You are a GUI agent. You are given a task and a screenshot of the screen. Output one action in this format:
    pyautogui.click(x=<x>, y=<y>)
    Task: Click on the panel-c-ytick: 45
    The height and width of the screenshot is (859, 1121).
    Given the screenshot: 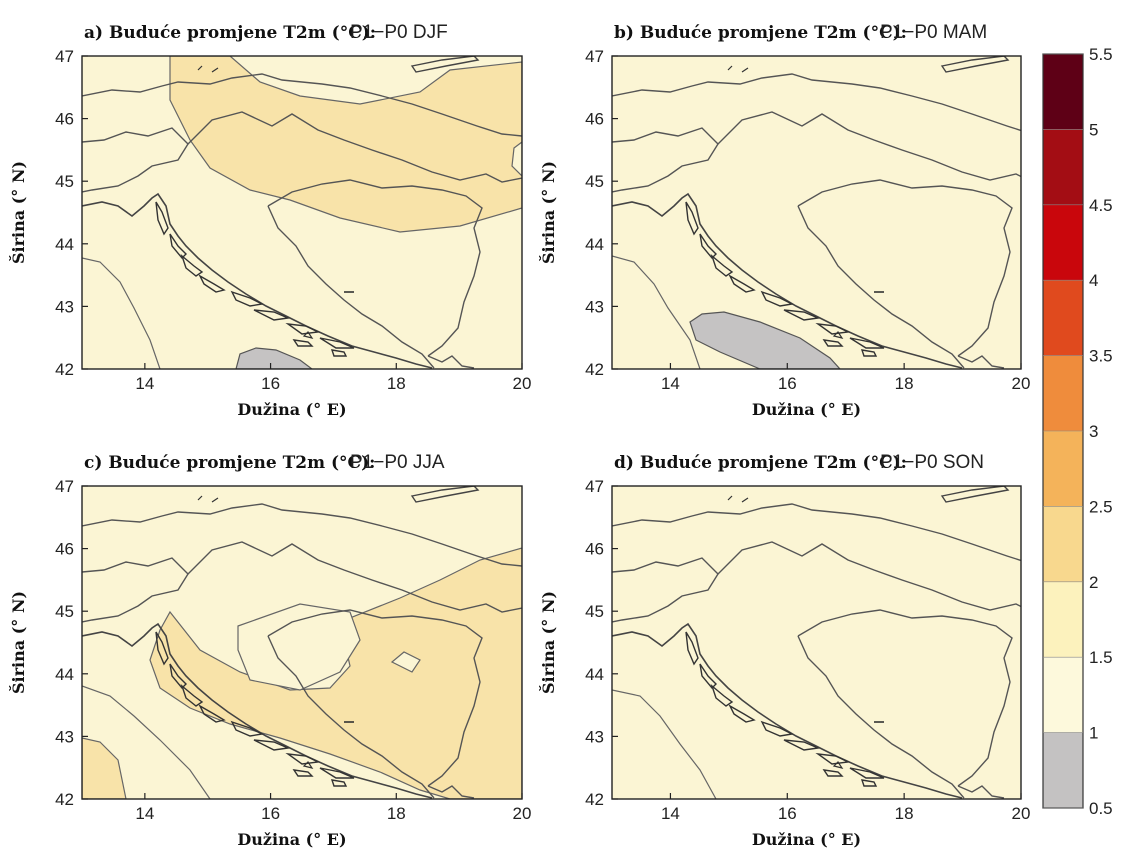 What is the action you would take?
    pyautogui.click(x=64, y=611)
    